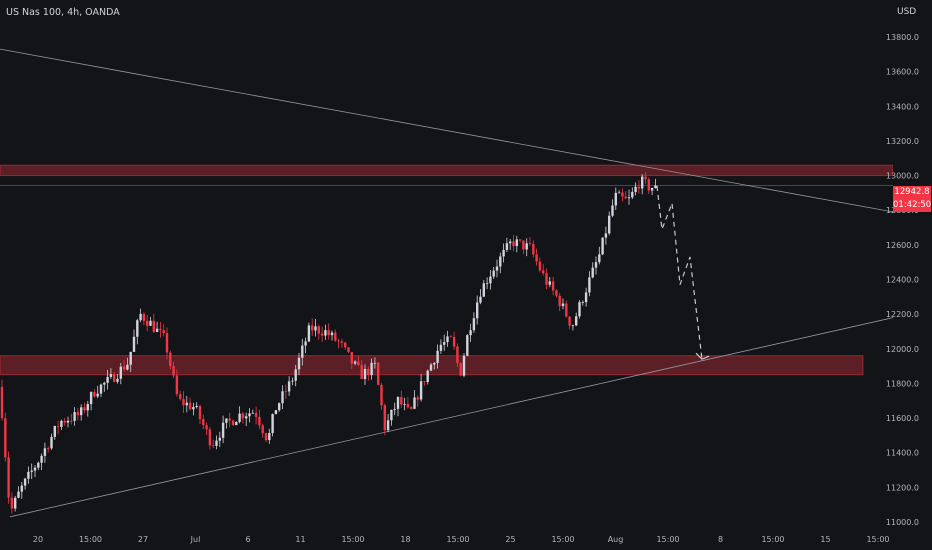 This screenshot has width=932, height=550. What do you see at coordinates (902, 141) in the screenshot?
I see `y-tick-label: 13200.0` at bounding box center [902, 141].